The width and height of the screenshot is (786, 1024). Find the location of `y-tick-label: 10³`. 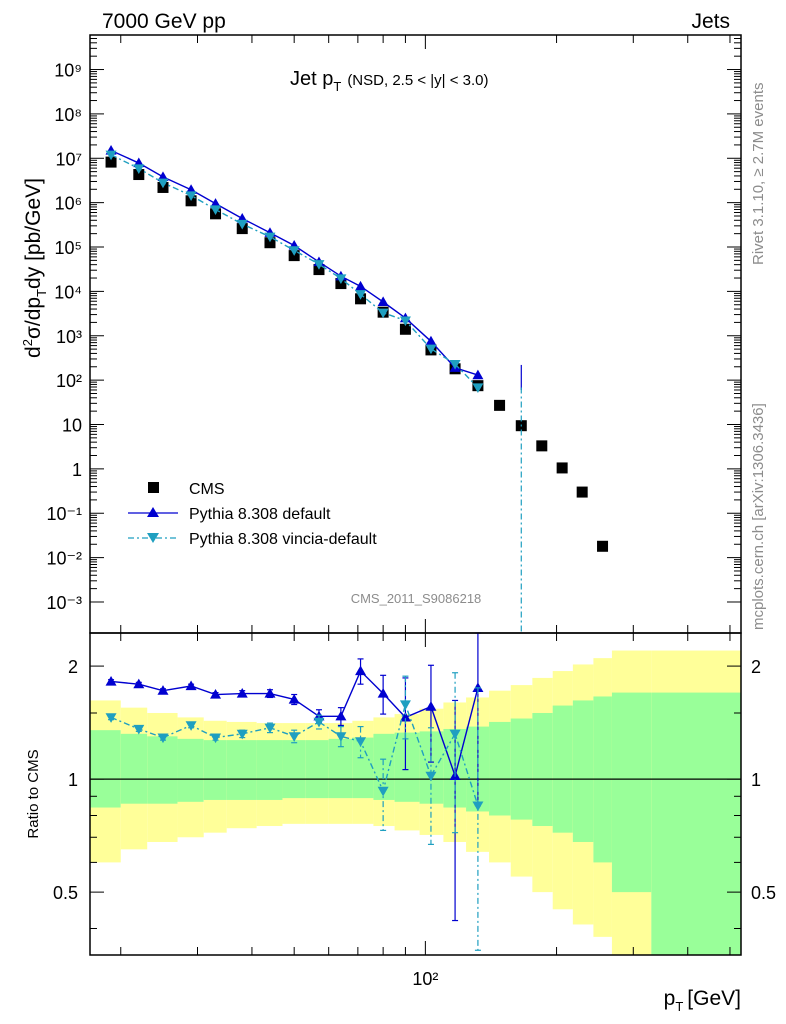

y-tick-label: 10³ is located at coordinates (69, 337).